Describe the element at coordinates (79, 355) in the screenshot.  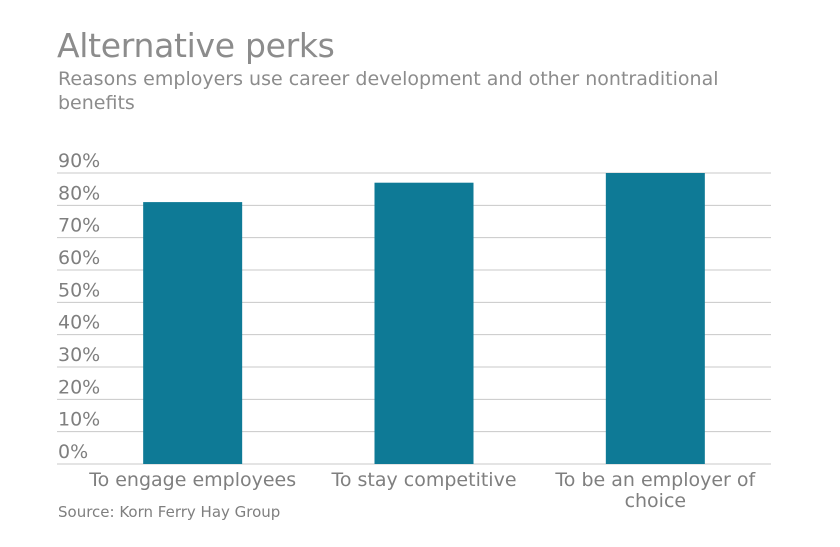
I see `y-tick-label: 30%` at that location.